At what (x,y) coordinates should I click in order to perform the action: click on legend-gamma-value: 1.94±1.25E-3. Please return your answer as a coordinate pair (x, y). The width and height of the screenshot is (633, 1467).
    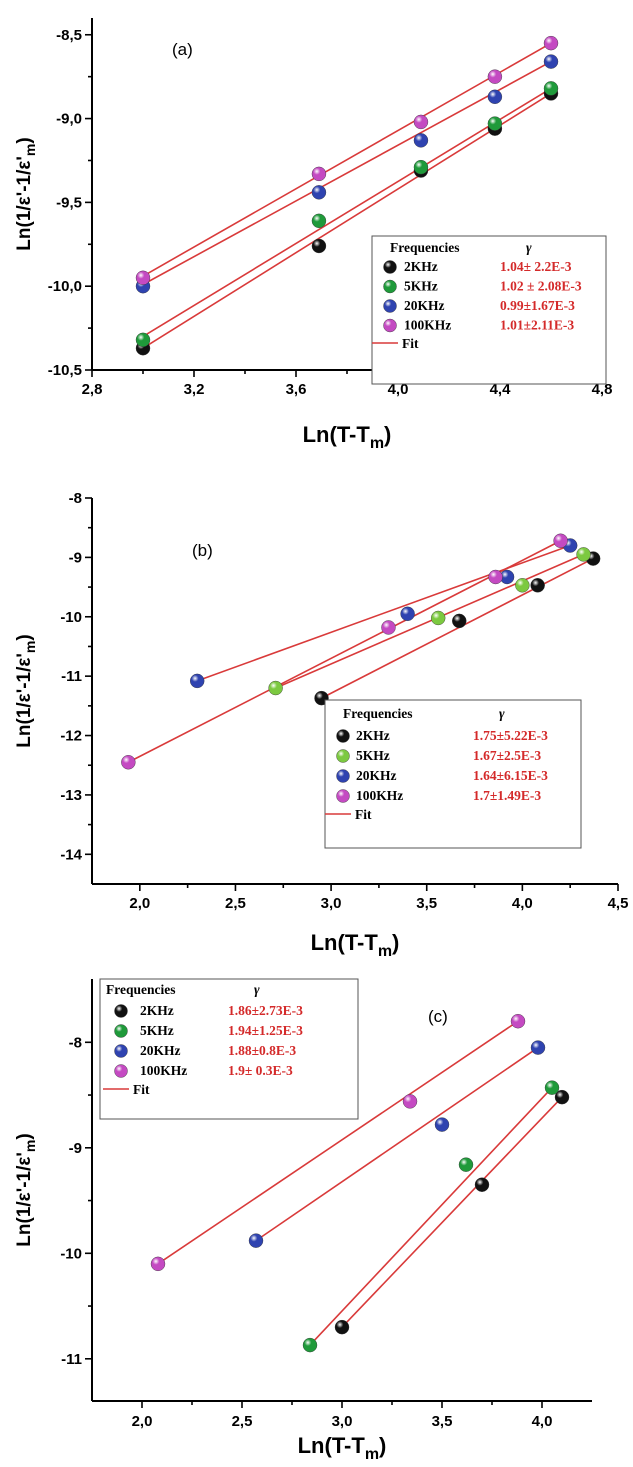
    Looking at the image, I should click on (265, 1030).